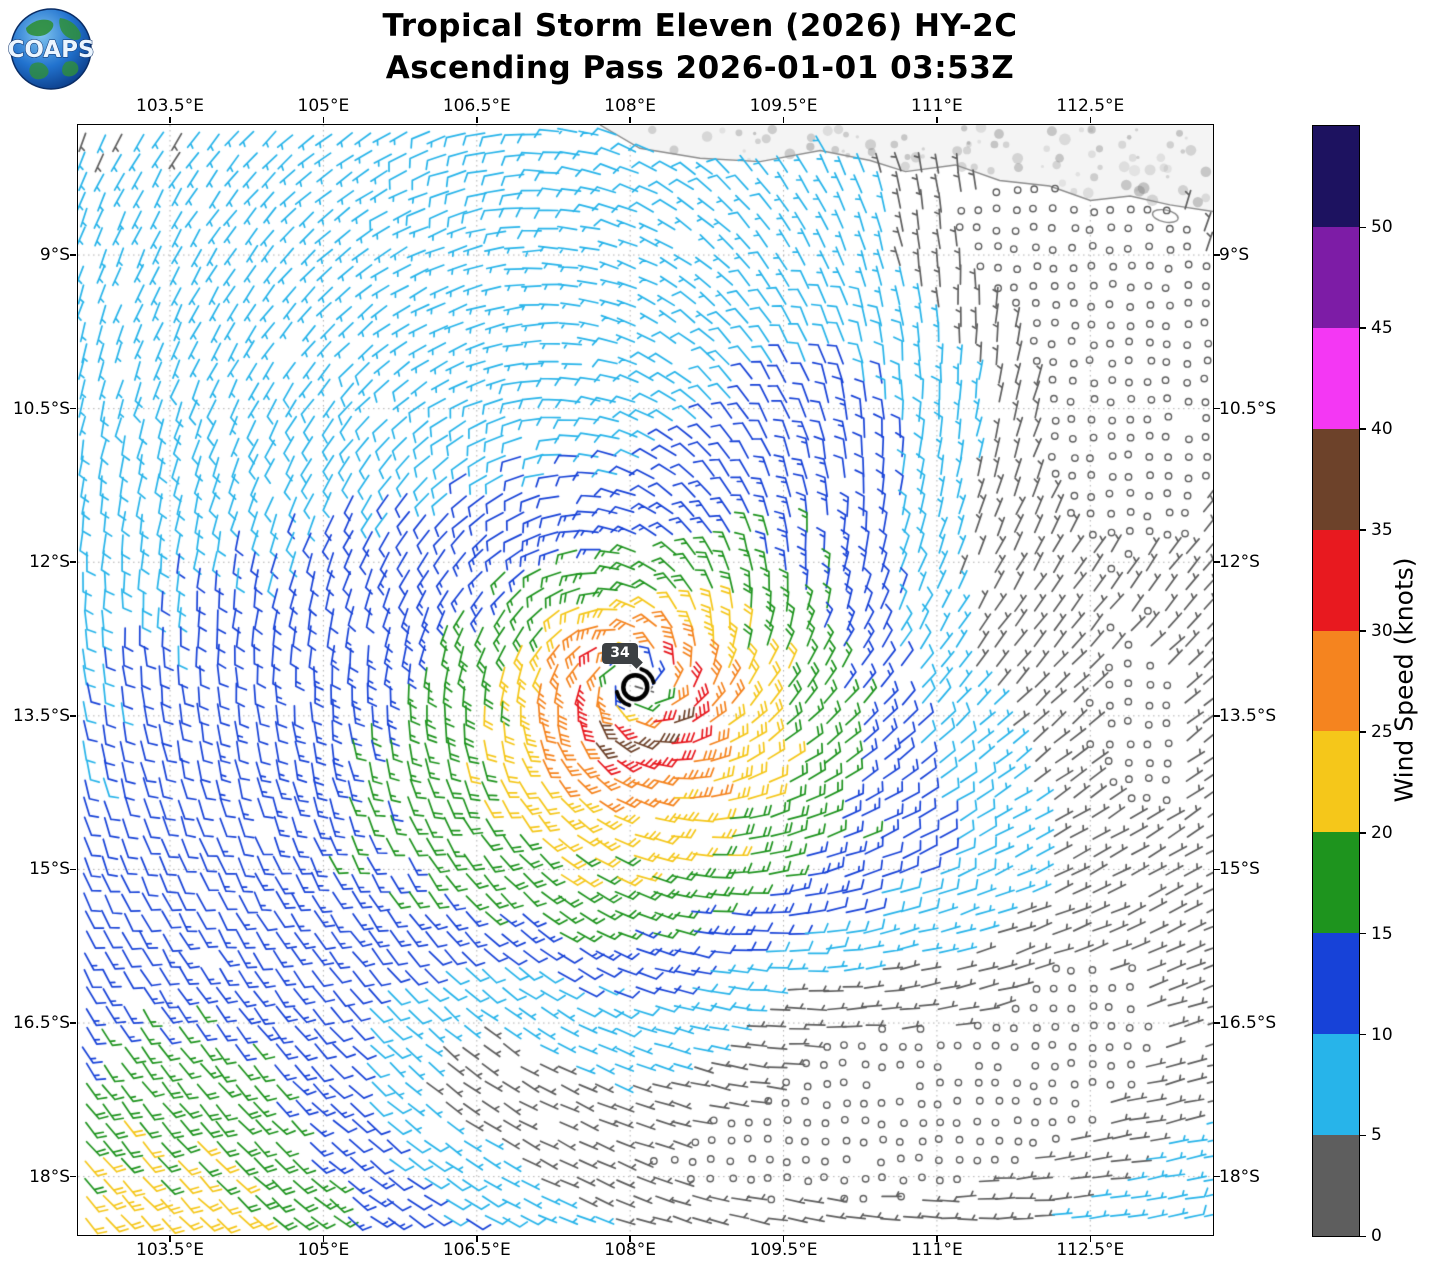  Describe the element at coordinates (1248, 408) in the screenshot. I see `y-tick-label-right: 10.5°S` at that location.